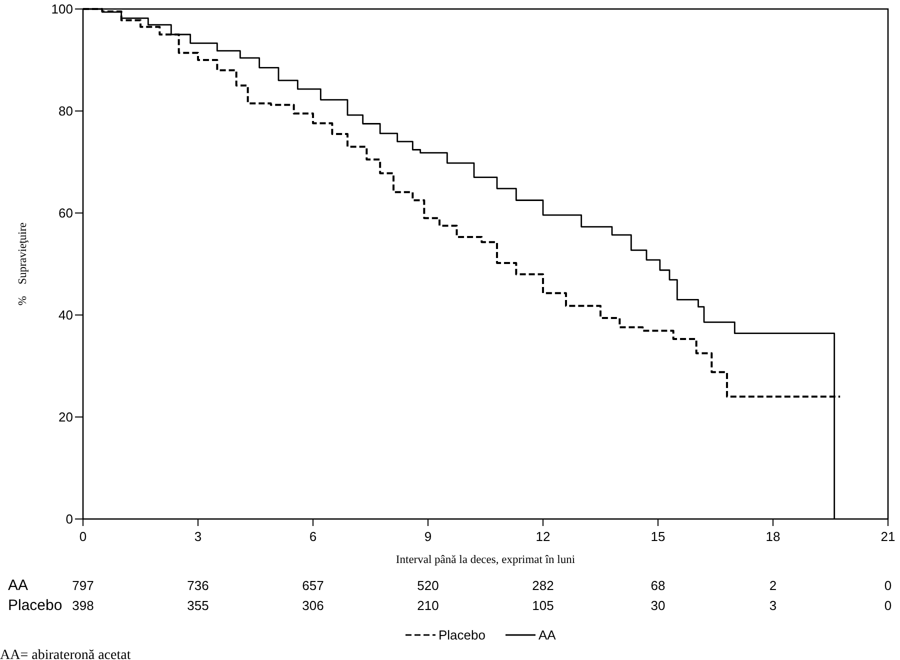 The height and width of the screenshot is (660, 900). What do you see at coordinates (773, 536) in the screenshot?
I see `x-tick-label: 18` at bounding box center [773, 536].